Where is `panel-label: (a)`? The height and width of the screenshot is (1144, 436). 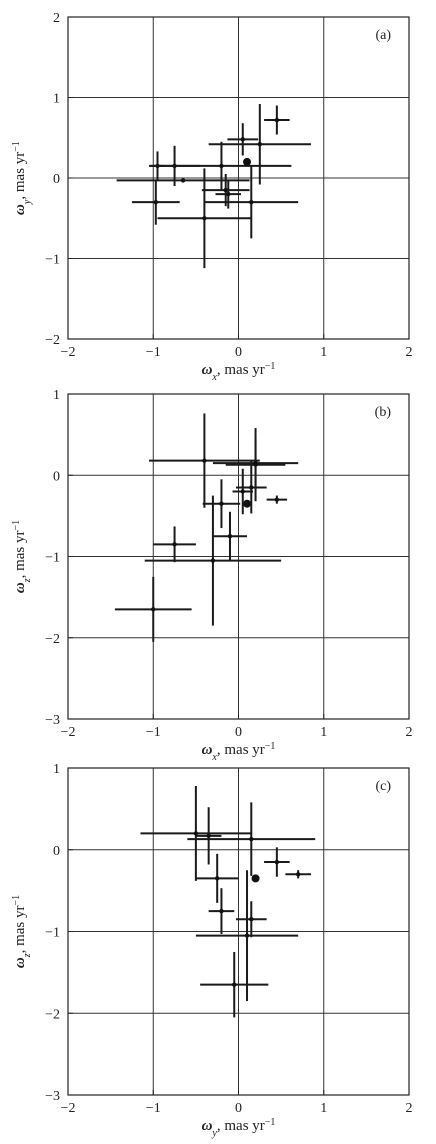
panel-label: (a) is located at coordinates (383, 35).